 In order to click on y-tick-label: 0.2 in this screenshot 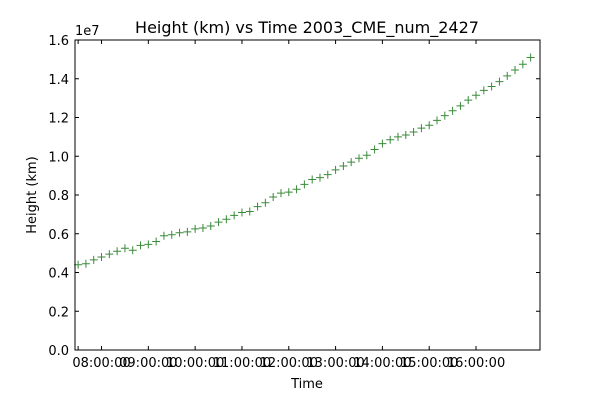, I will do `click(58, 312)`.